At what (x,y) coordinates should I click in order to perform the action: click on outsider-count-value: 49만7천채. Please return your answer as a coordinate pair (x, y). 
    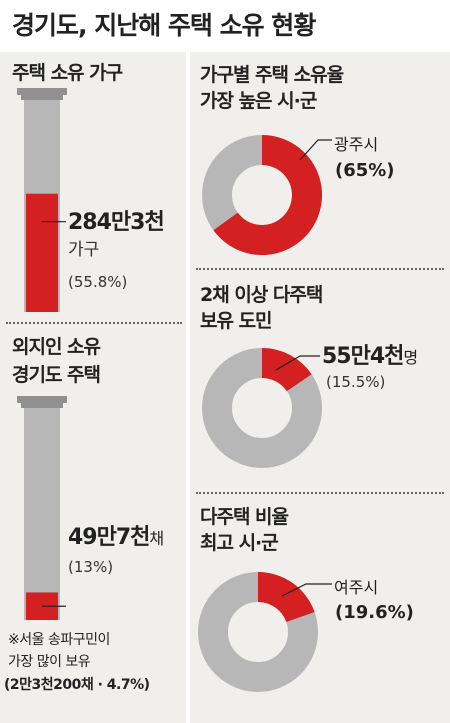
    Looking at the image, I should click on (116, 537).